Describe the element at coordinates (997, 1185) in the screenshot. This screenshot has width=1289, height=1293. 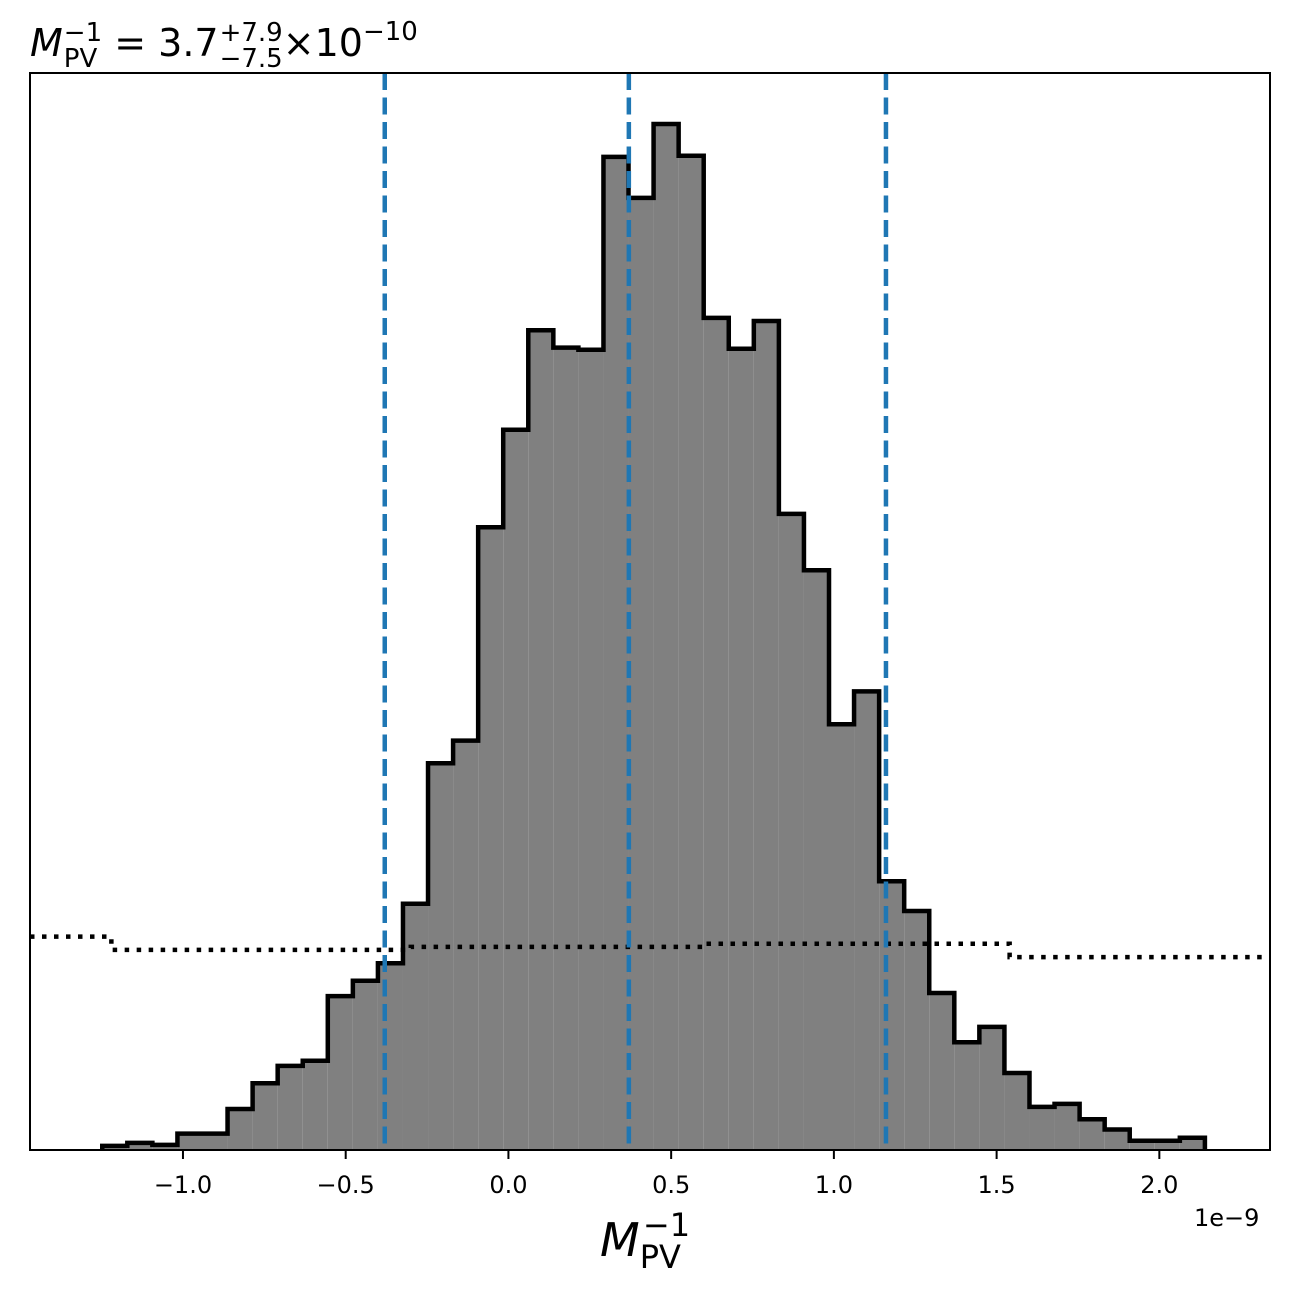
I see `x-tick-label: 1.5` at that location.